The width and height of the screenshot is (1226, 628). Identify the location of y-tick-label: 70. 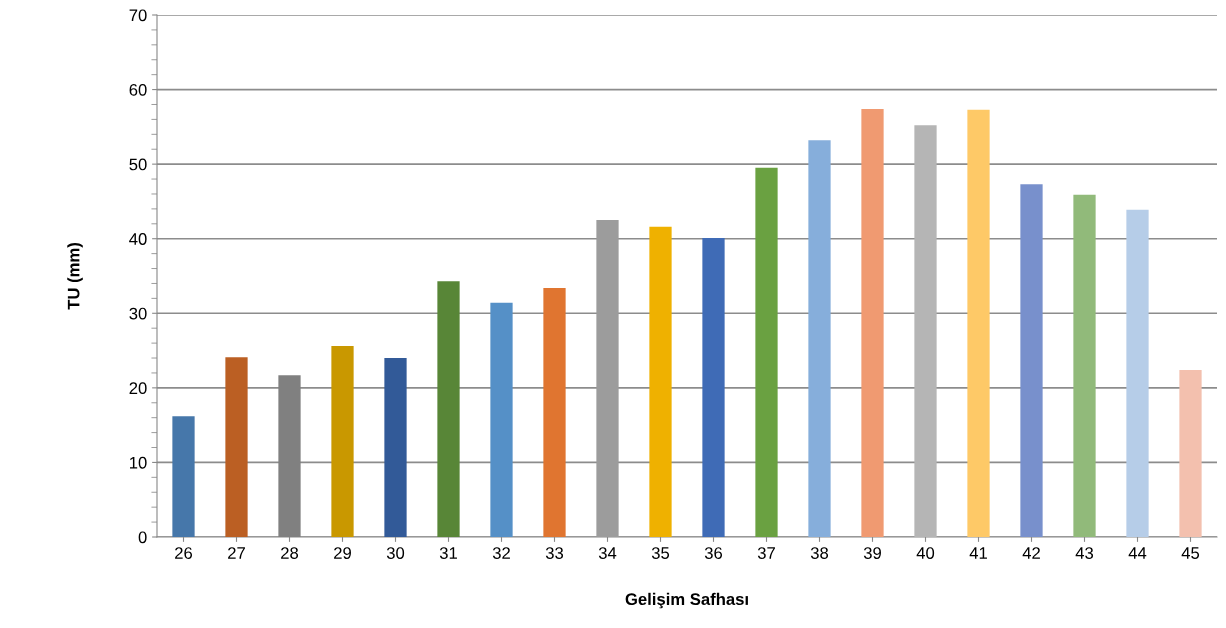
(138, 15).